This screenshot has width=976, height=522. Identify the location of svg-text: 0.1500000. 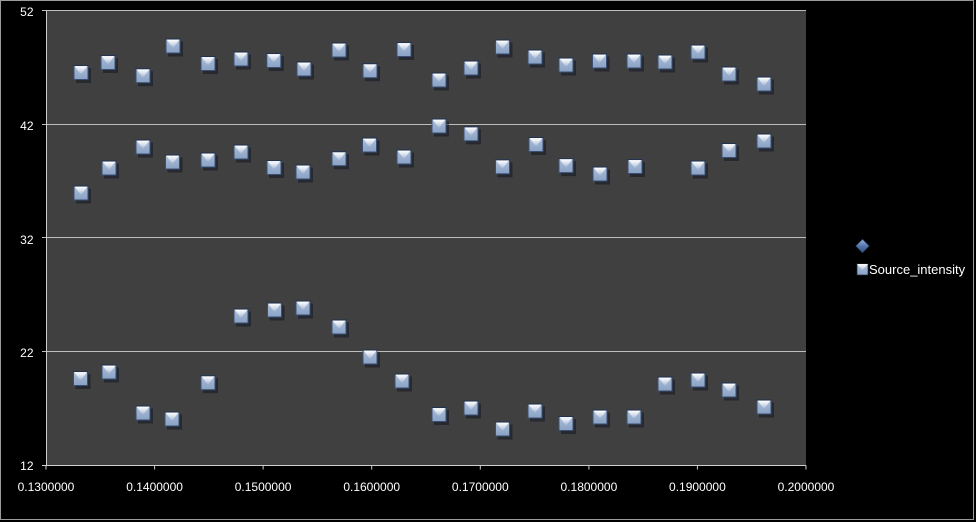
(263, 487).